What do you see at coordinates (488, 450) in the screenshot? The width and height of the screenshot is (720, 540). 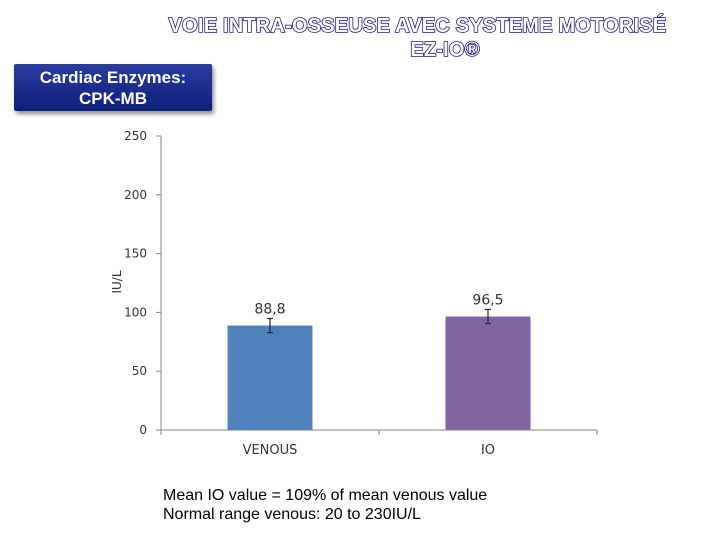 I see `x-category-label: IO` at bounding box center [488, 450].